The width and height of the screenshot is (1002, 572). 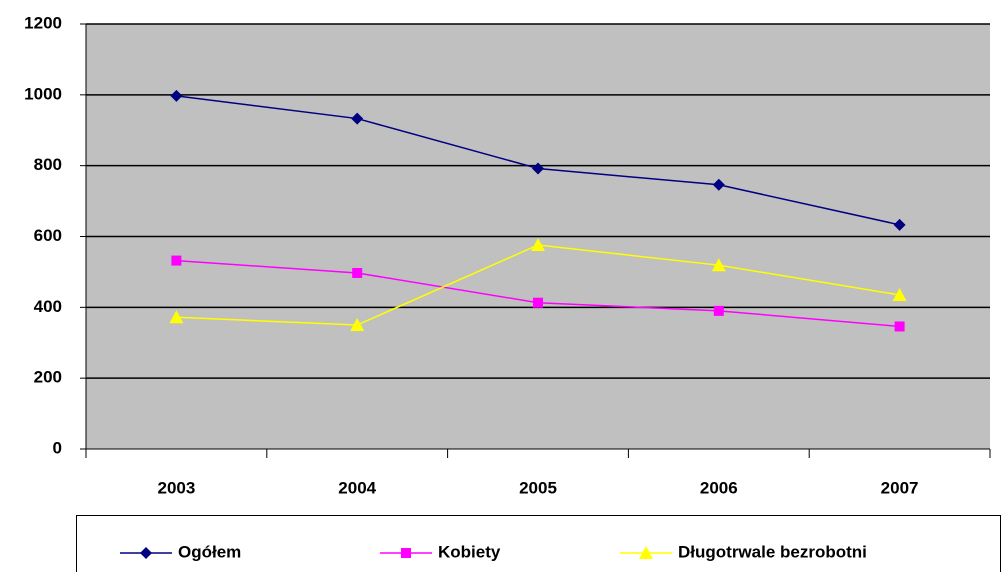 I want to click on legend-box, so click(x=538, y=543).